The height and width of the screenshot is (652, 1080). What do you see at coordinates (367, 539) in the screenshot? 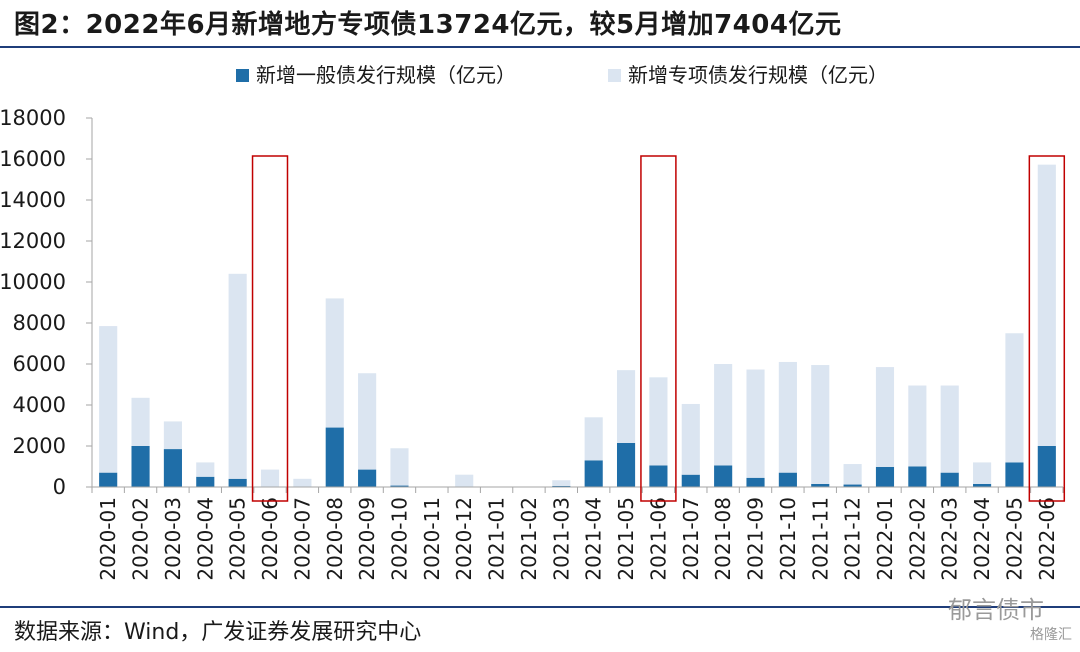
I see `x-tick-label: 2020-09` at bounding box center [367, 539].